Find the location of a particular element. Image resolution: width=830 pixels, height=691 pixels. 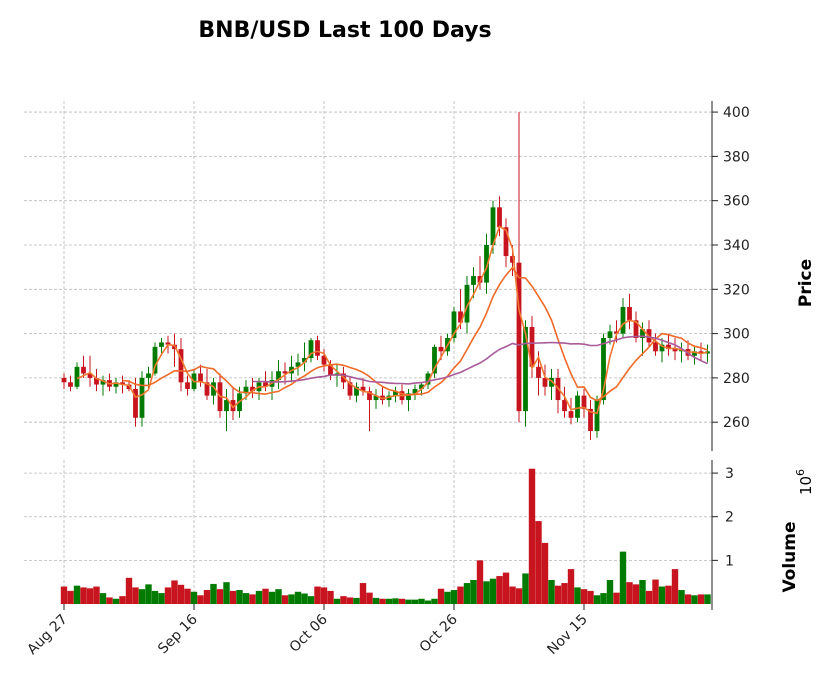

chart-title: BNB/USD Last 100 Days is located at coordinates (344, 30).